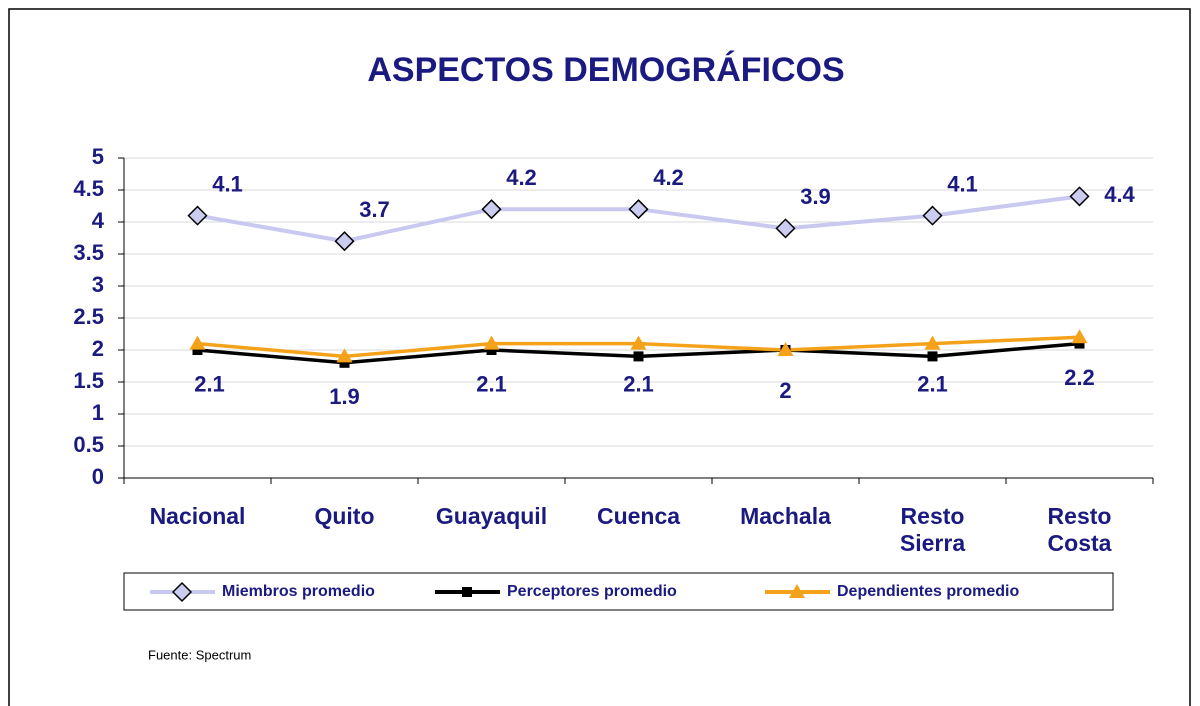 The width and height of the screenshot is (1200, 706). I want to click on legend-label: Miembros promedio, so click(298, 591).